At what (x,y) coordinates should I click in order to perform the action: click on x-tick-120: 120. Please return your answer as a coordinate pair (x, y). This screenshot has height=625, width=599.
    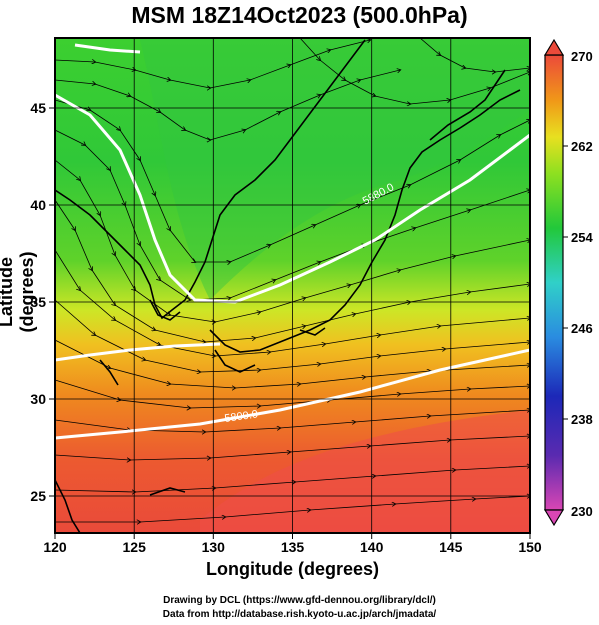
    Looking at the image, I should click on (55, 547).